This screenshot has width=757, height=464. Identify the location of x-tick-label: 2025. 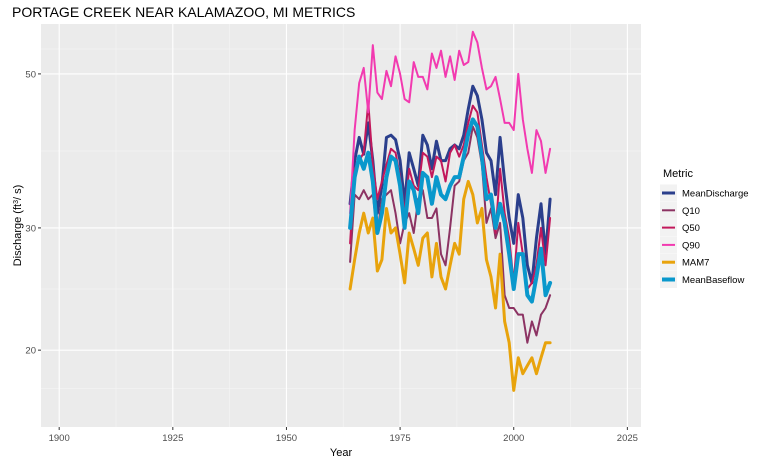
(627, 438).